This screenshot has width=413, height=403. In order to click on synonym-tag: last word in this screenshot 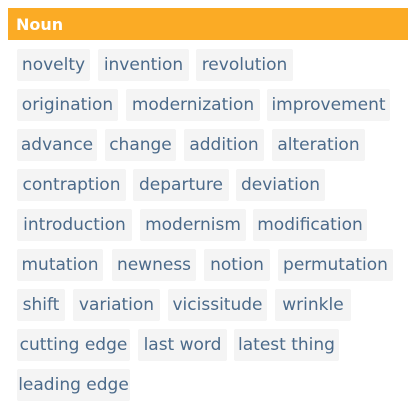, I will do `click(182, 345)`.